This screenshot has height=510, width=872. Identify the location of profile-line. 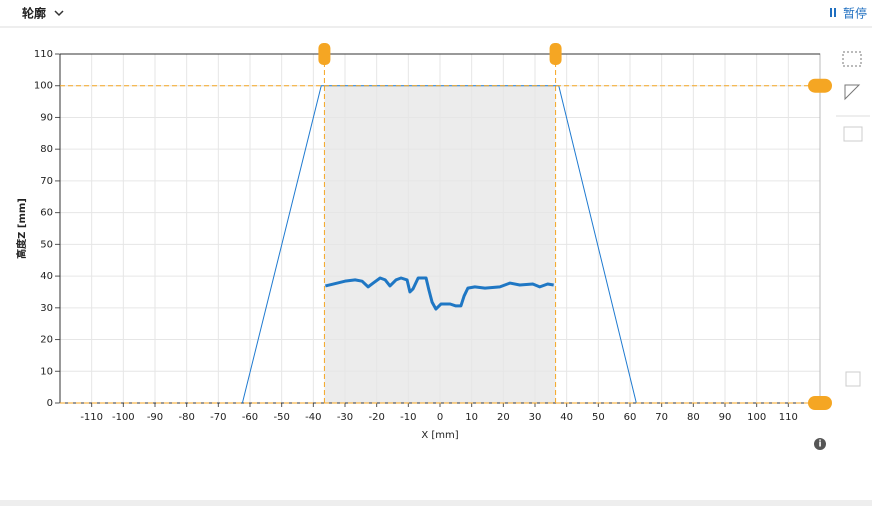
(439, 293).